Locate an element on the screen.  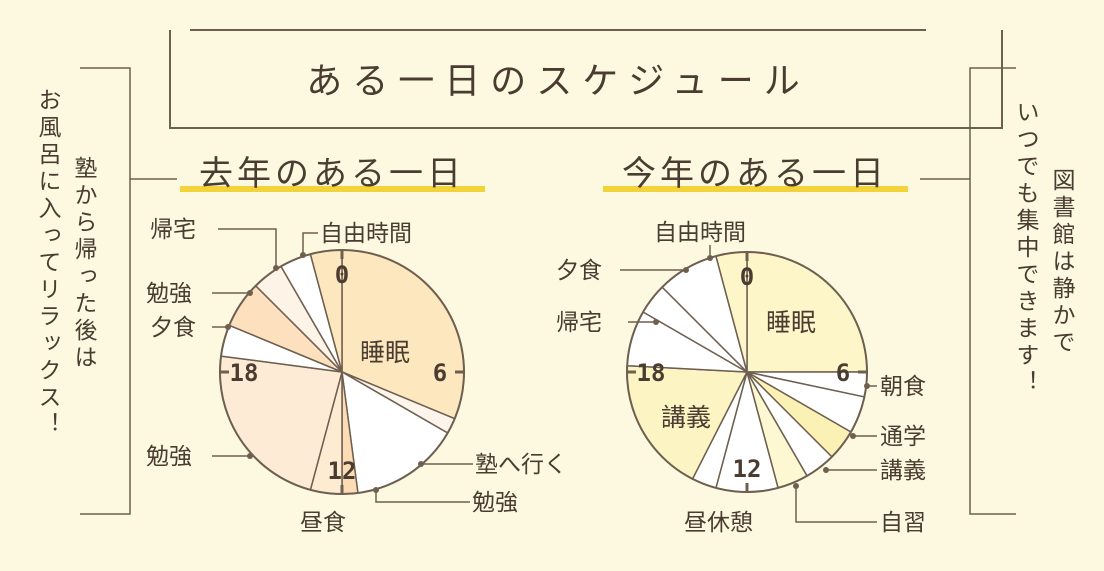
right-note-line1: 図書館は静かで is located at coordinates (1061, 262).